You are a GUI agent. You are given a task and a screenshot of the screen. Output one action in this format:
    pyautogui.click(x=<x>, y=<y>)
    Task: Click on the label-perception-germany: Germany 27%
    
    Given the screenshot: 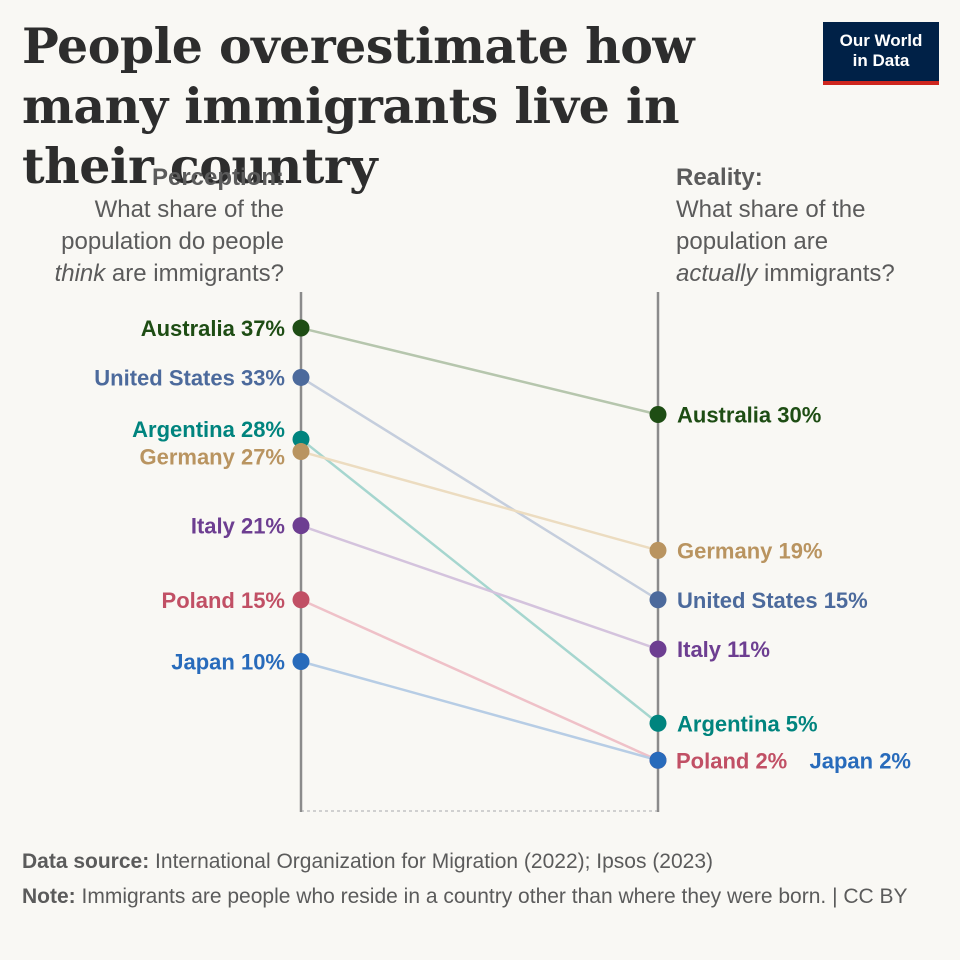 What is the action you would take?
    pyautogui.click(x=212, y=457)
    